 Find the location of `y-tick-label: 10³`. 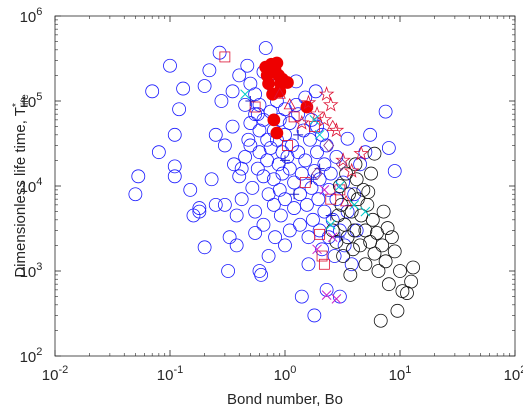

y-tick-label: 10³ is located at coordinates (31, 271).